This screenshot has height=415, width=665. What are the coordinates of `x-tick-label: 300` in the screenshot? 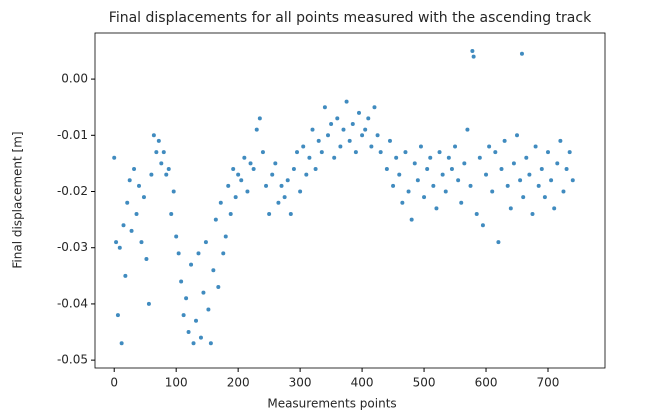 It's located at (300, 383).